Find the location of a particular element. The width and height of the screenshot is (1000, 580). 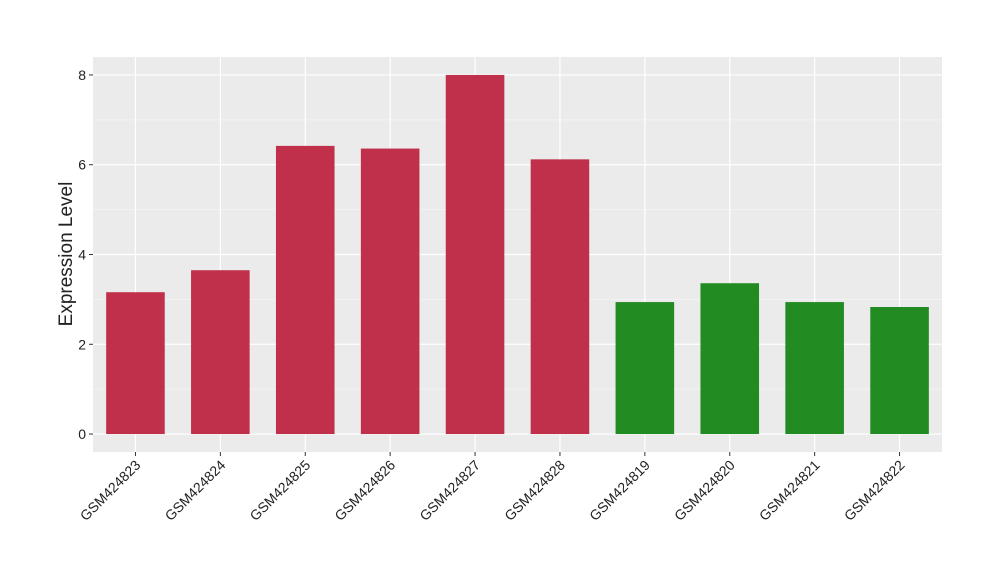

x-tick-label: GSM424822 is located at coordinates (874, 490).